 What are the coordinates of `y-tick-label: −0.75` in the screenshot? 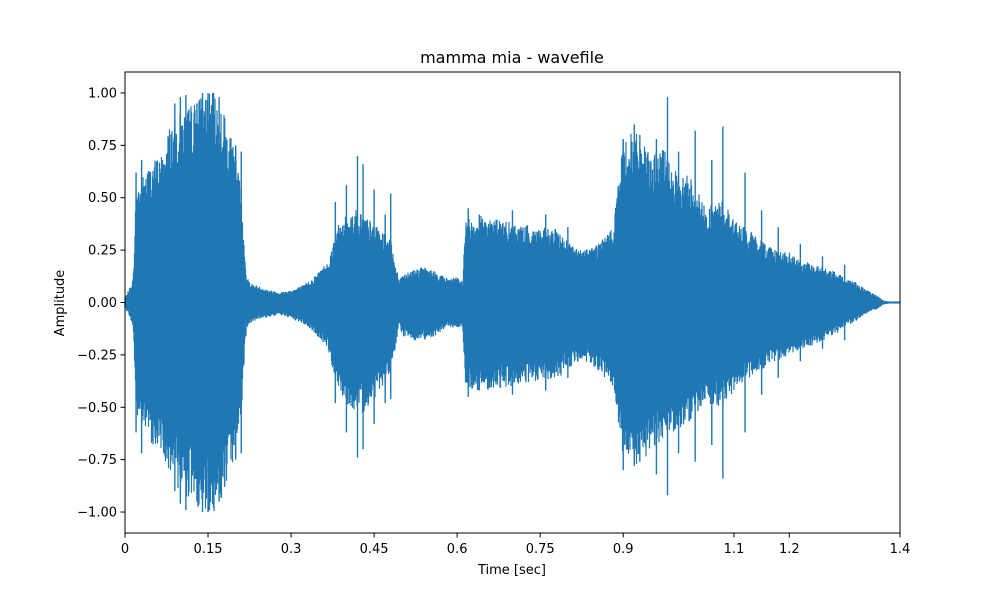 It's located at (97, 460).